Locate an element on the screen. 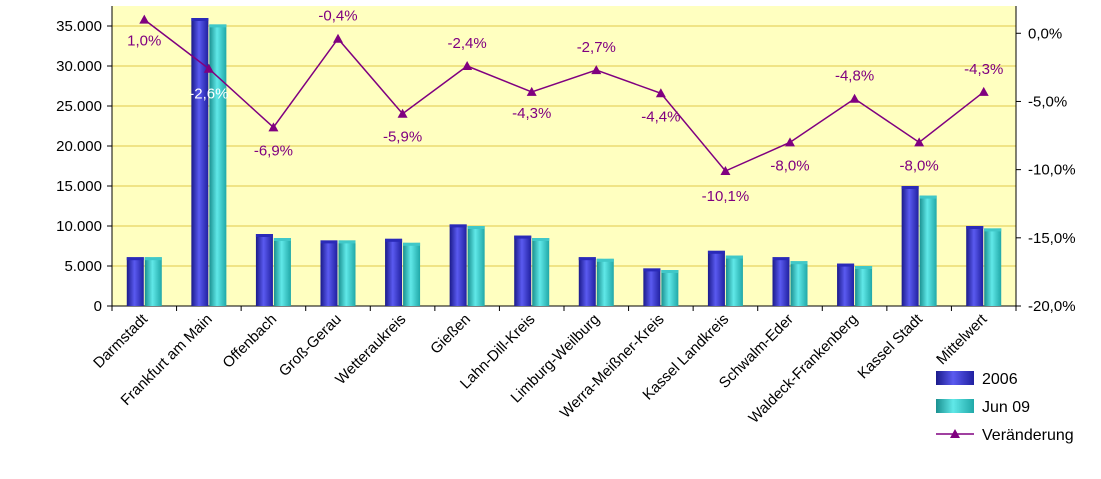 The height and width of the screenshot is (479, 1101). right-tick-label: -10,0% is located at coordinates (1052, 170).